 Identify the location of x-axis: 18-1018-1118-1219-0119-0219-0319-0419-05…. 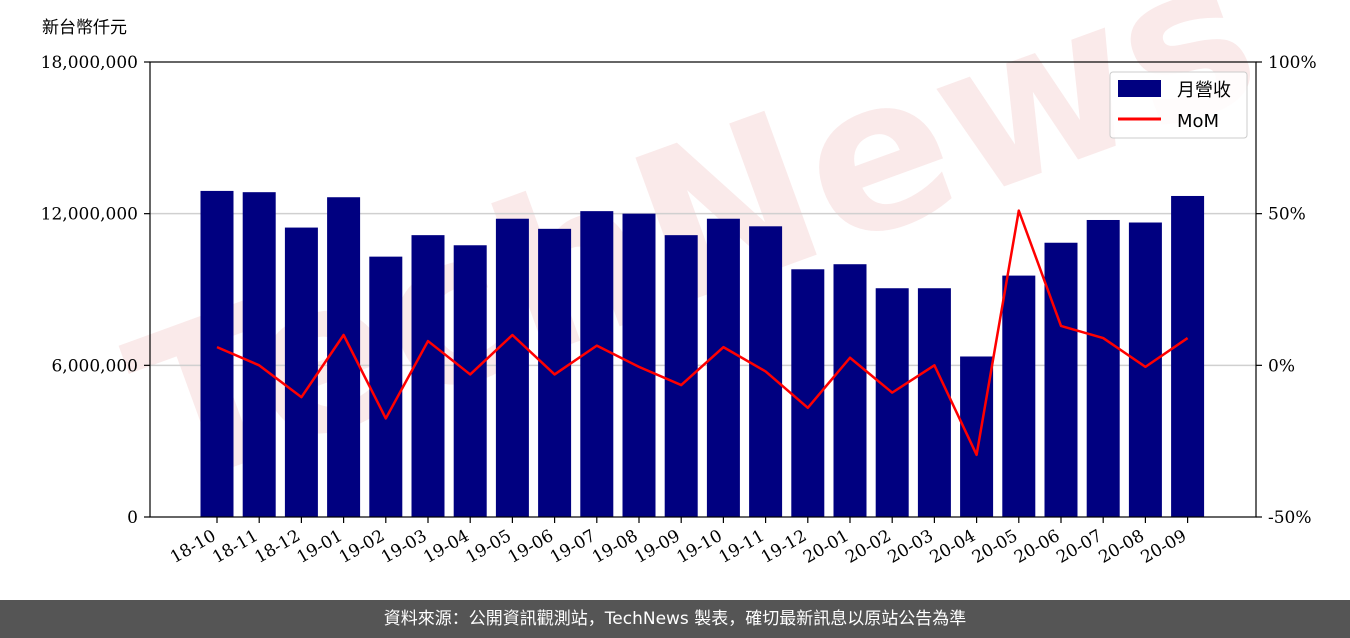
(678, 542).